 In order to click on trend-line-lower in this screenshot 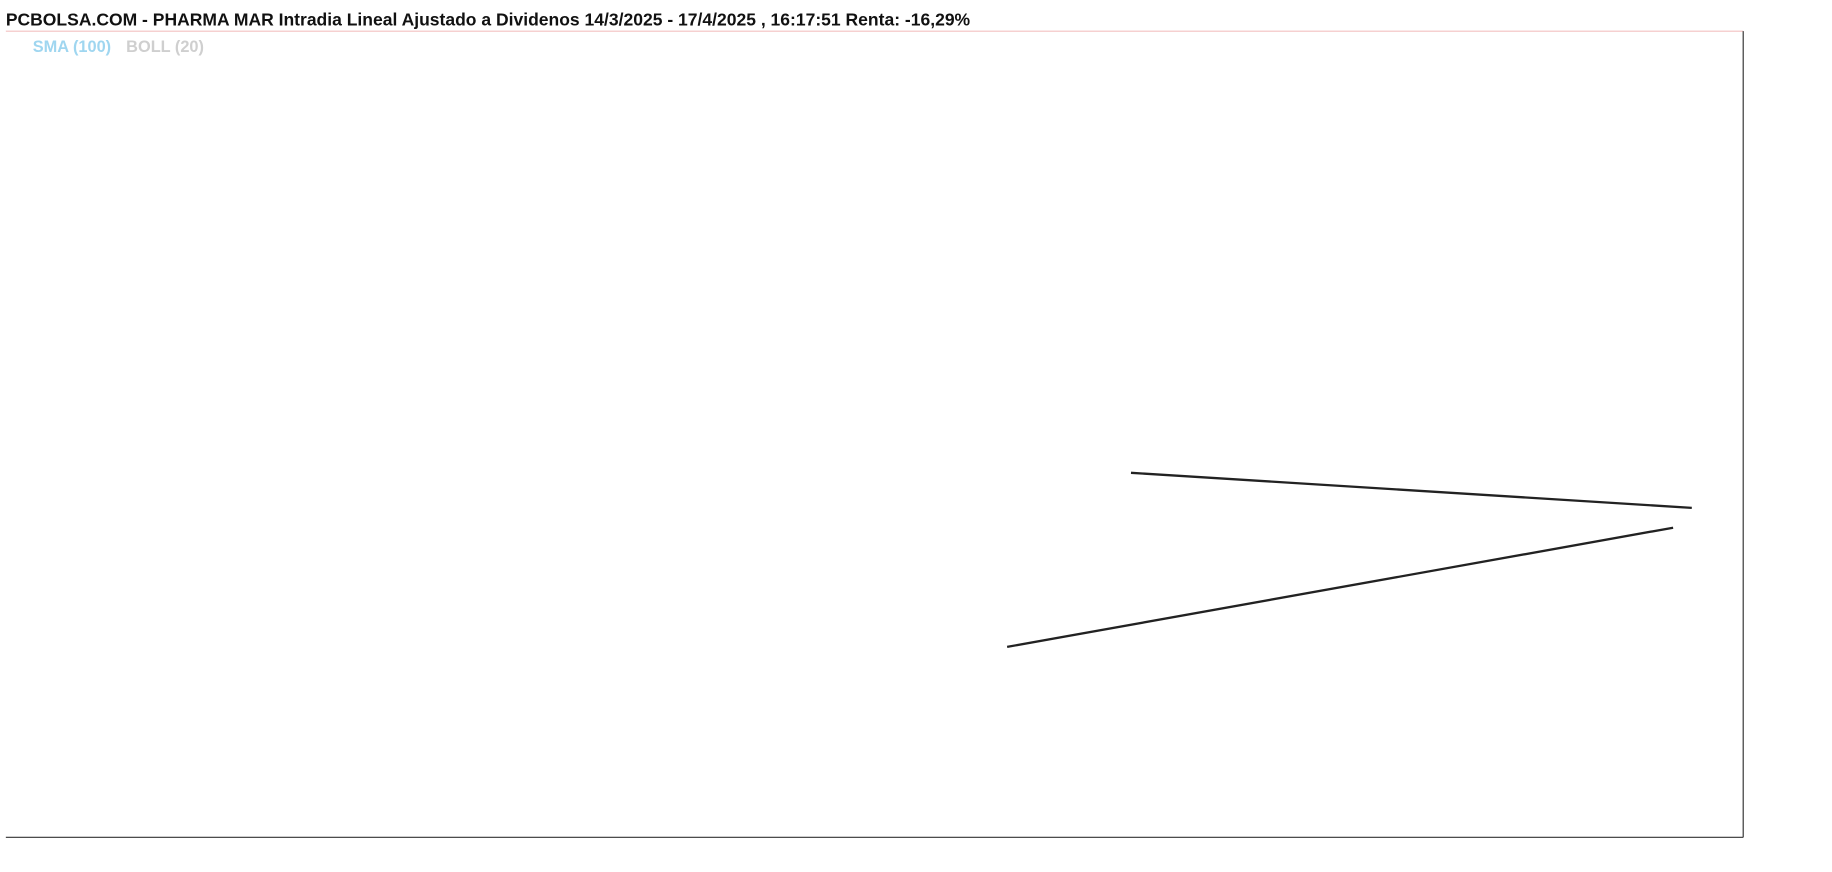, I will do `click(1340, 587)`.